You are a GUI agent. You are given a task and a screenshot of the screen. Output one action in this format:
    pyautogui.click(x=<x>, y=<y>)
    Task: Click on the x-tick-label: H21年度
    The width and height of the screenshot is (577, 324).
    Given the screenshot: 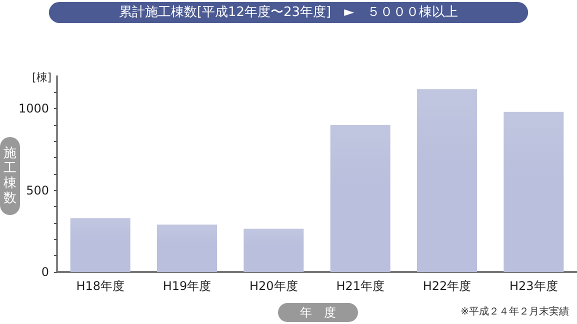 What is the action you would take?
    pyautogui.click(x=360, y=286)
    